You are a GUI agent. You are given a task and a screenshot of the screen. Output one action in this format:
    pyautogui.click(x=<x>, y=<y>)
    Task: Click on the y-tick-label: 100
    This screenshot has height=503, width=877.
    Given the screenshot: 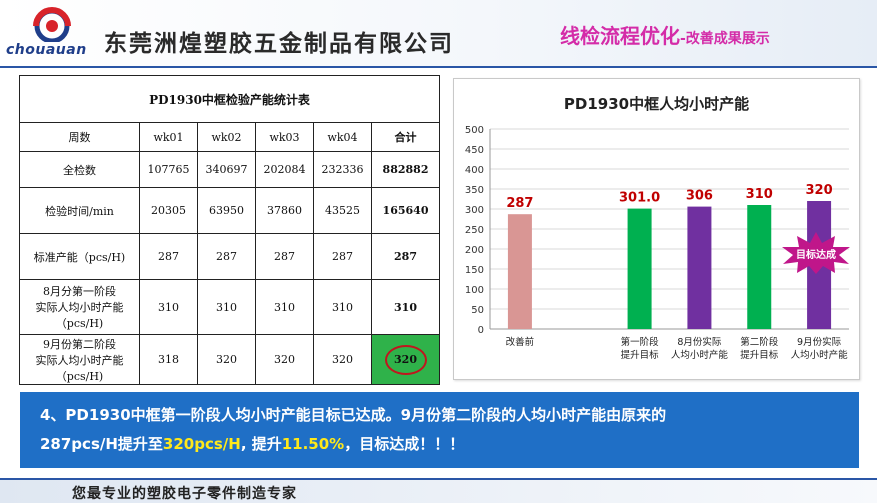 What is the action you would take?
    pyautogui.click(x=474, y=290)
    